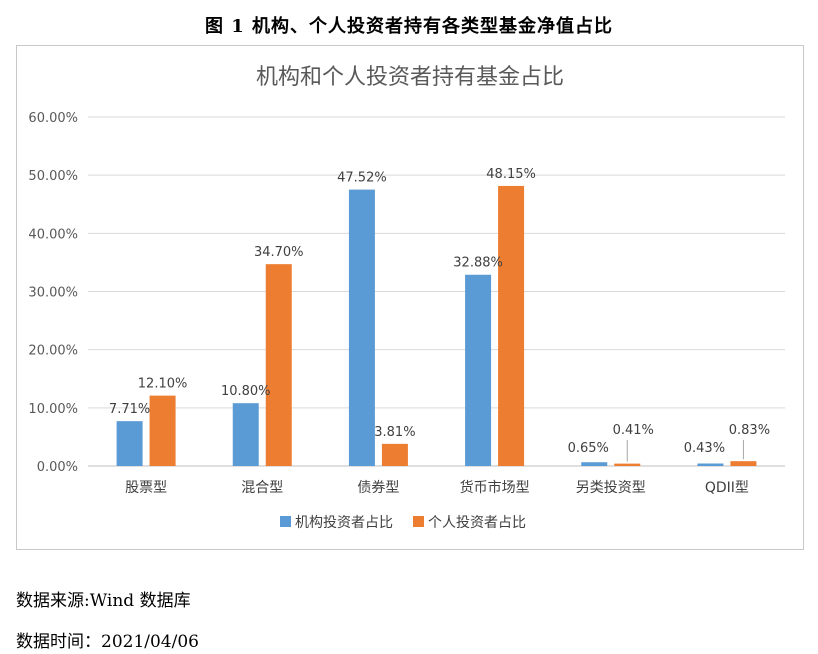 This screenshot has height=654, width=818. Describe the element at coordinates (588, 448) in the screenshot. I see `data-label: 0.65%` at that location.